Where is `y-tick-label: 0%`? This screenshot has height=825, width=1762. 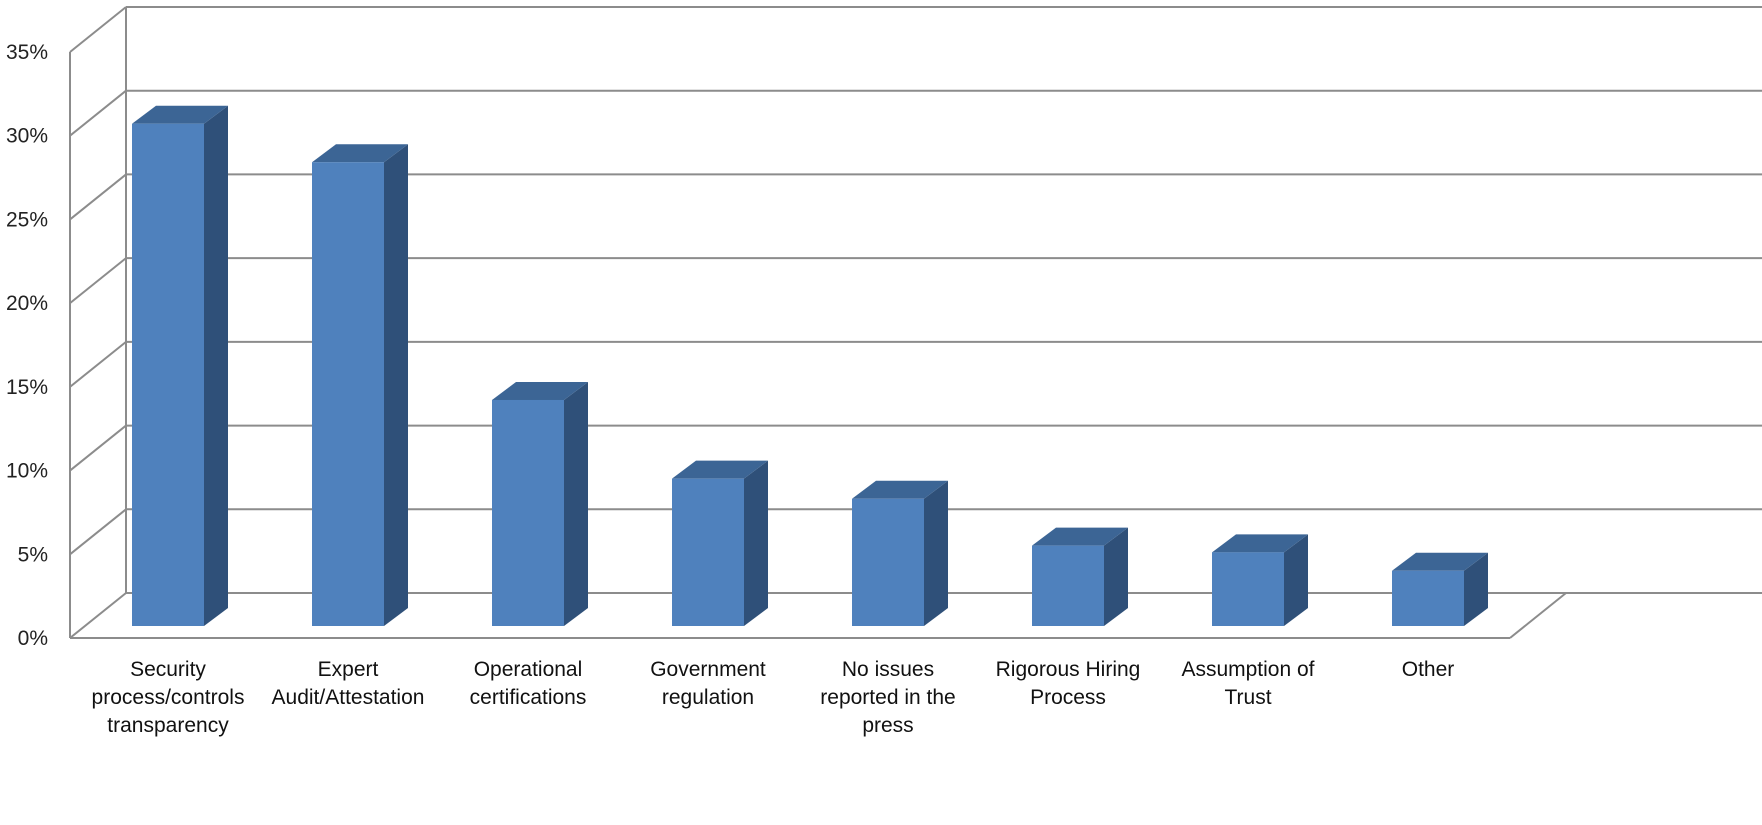 y-tick-label: 0% is located at coordinates (33, 638).